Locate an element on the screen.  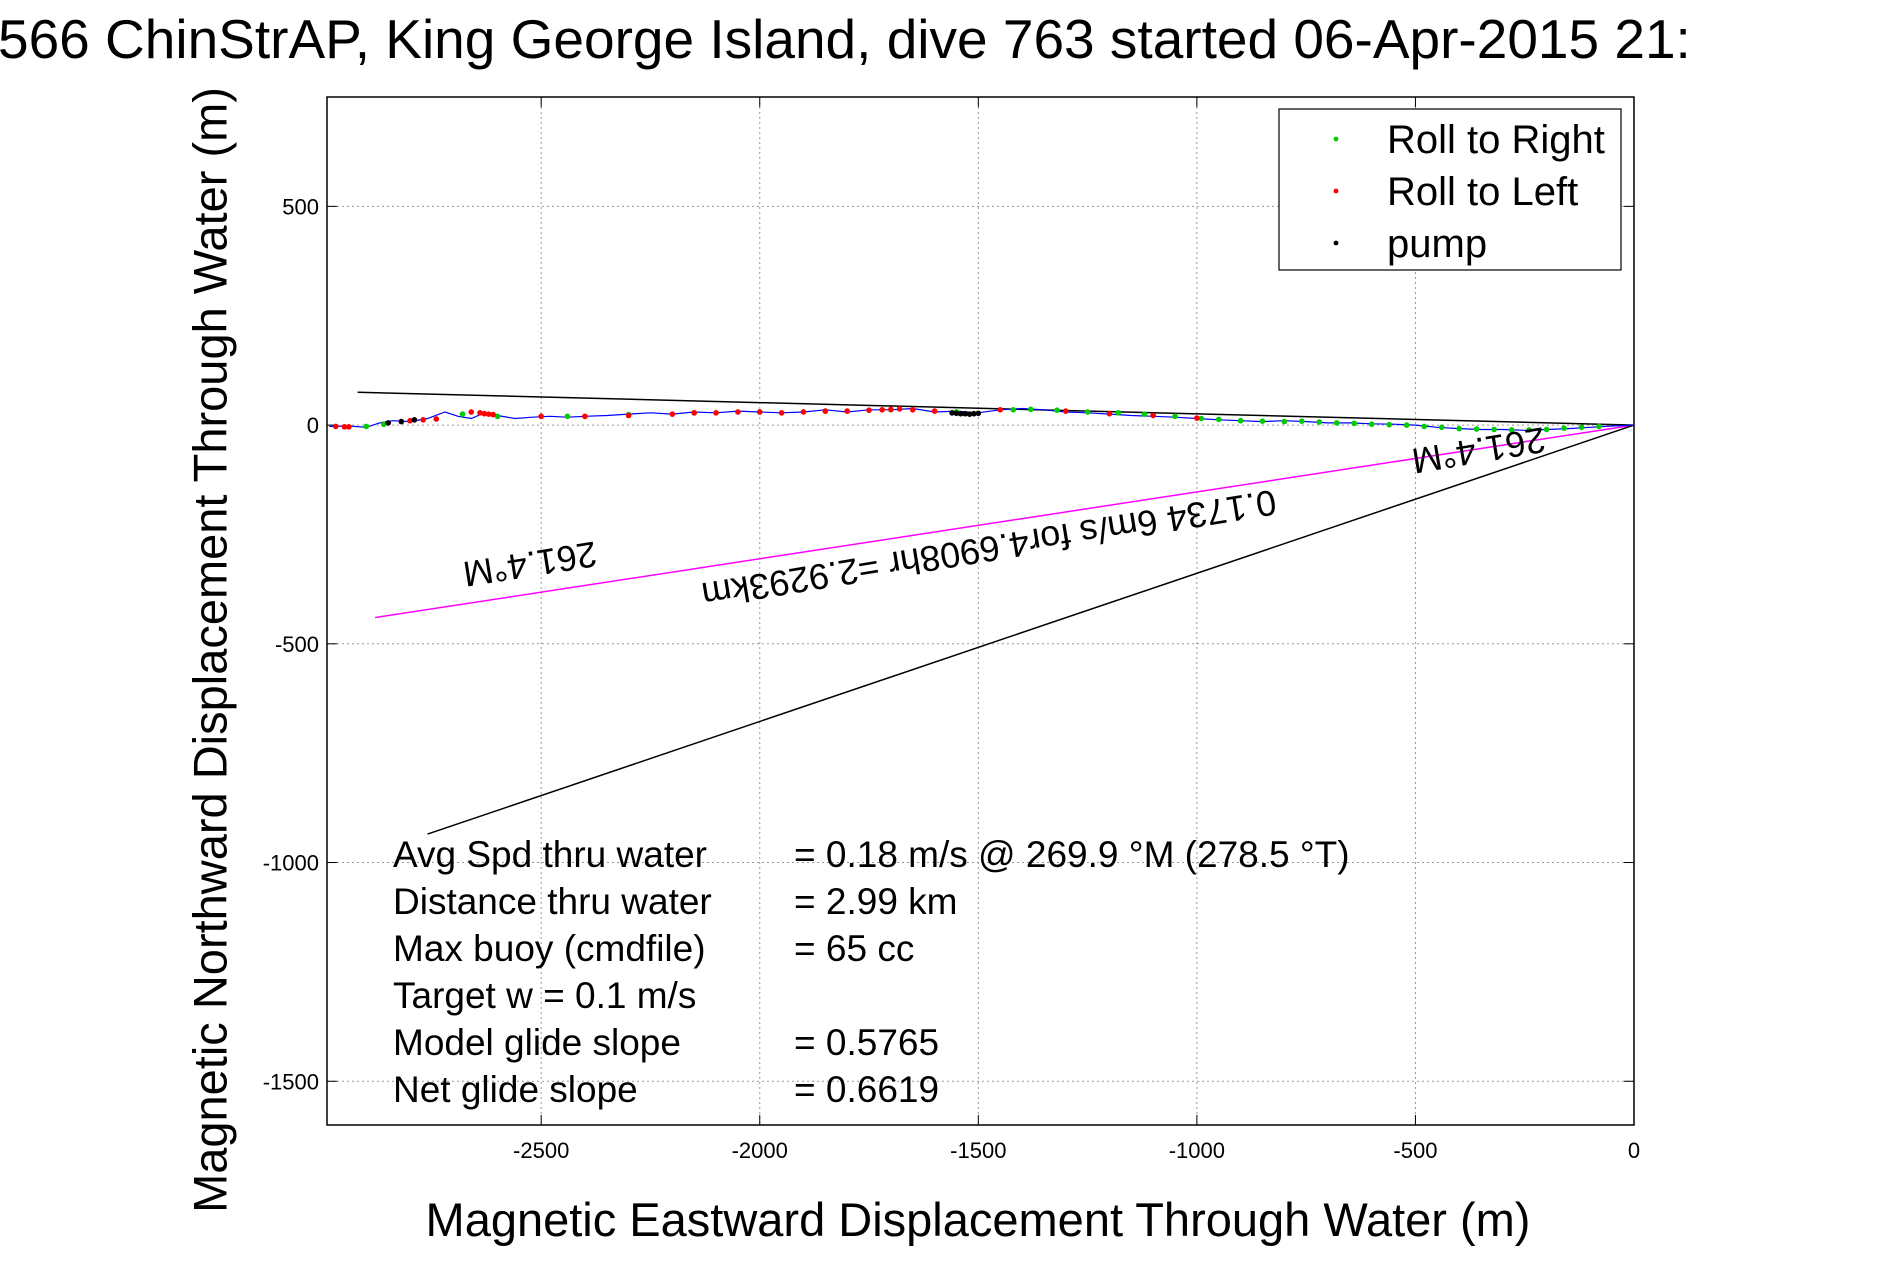
roll-markers is located at coordinates (967, 419).